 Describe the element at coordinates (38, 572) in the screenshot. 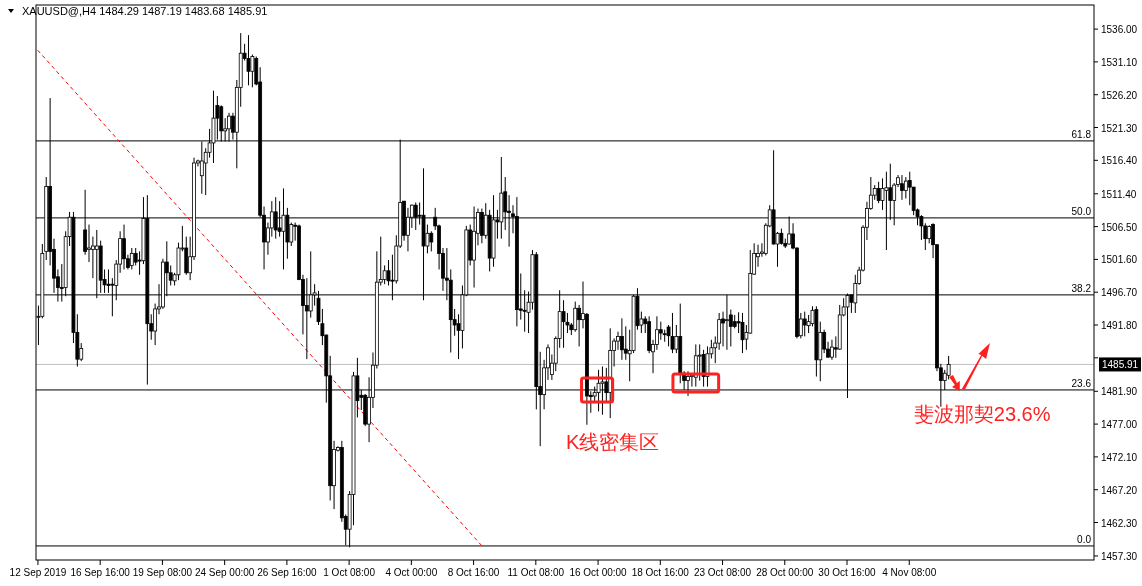

I see `x-tick-label: 12 Sep 2019` at that location.